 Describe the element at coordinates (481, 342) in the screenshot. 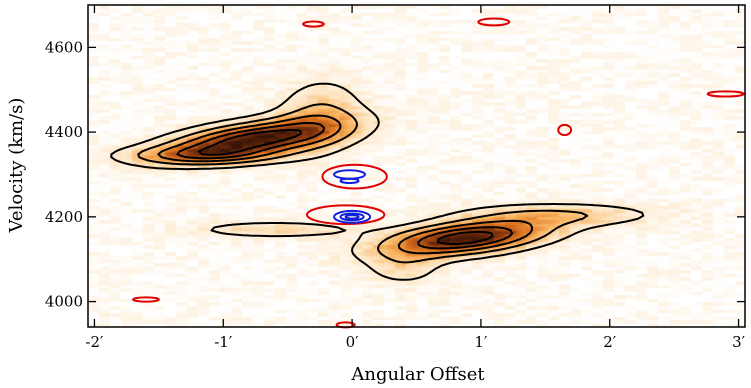

I see `x-tick-label-4: 1′` at that location.